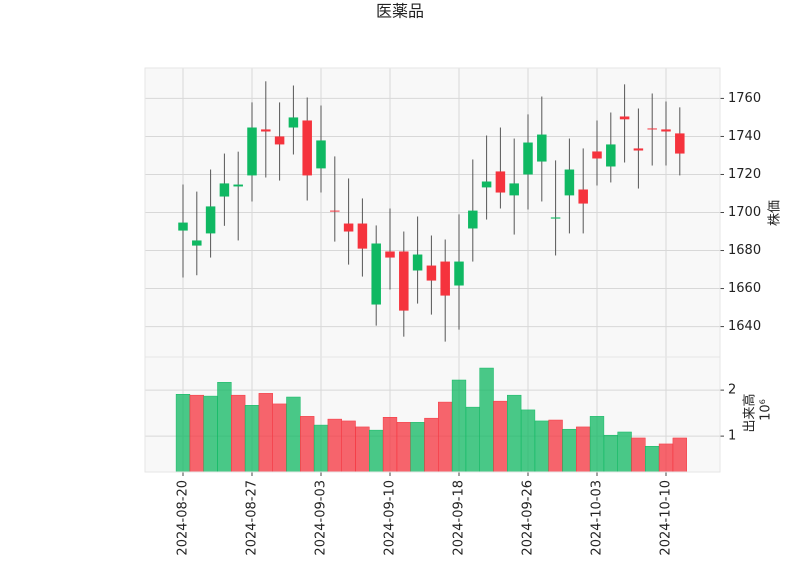 The image size is (800, 575). I want to click on volume-tick-label: 1, so click(732, 436).